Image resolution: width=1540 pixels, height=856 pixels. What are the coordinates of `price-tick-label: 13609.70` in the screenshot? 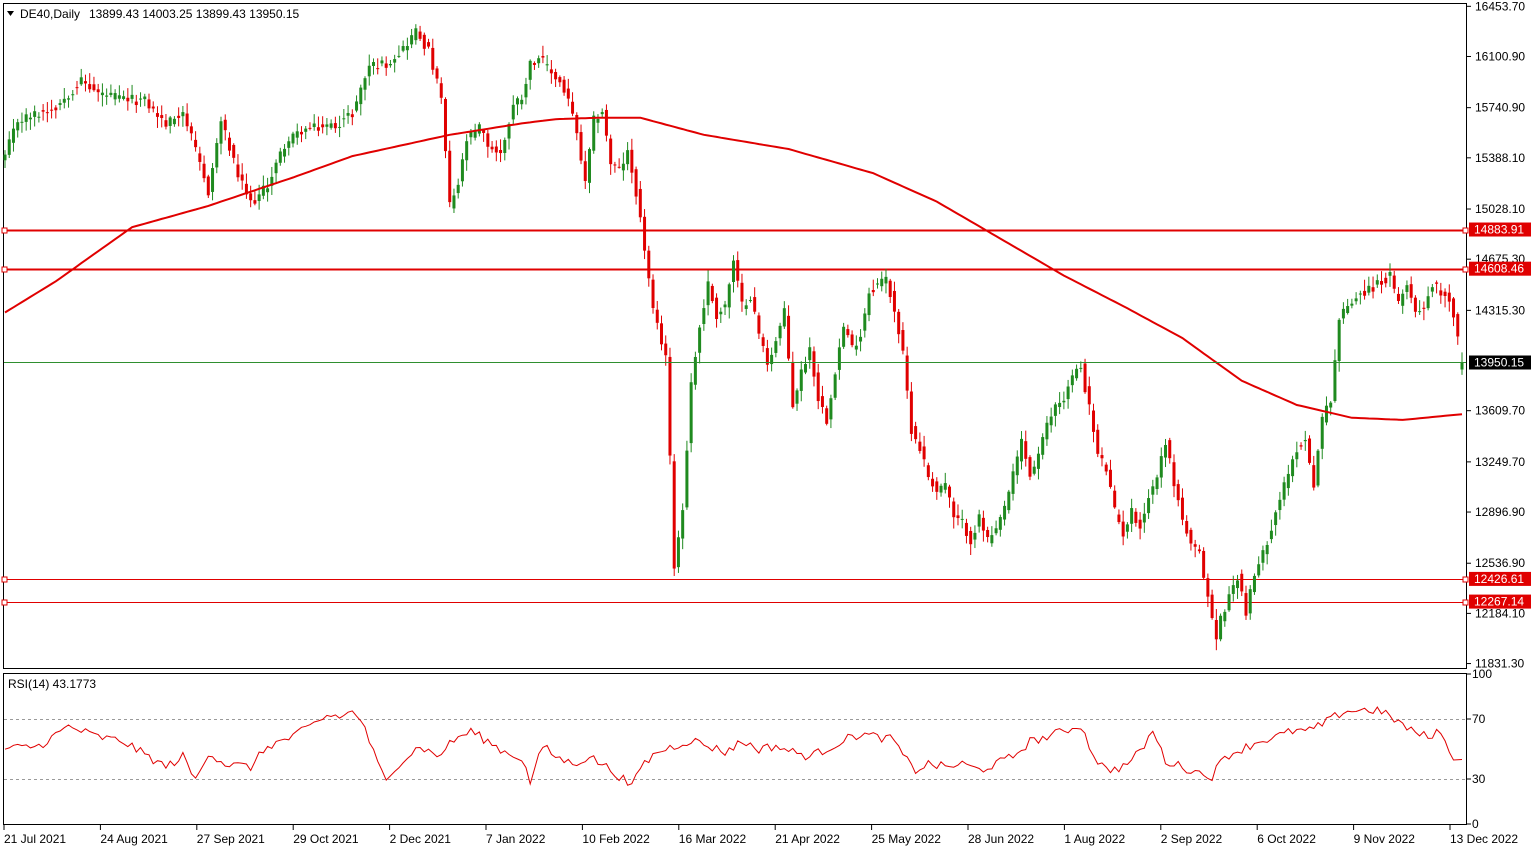 It's located at (1500, 411).